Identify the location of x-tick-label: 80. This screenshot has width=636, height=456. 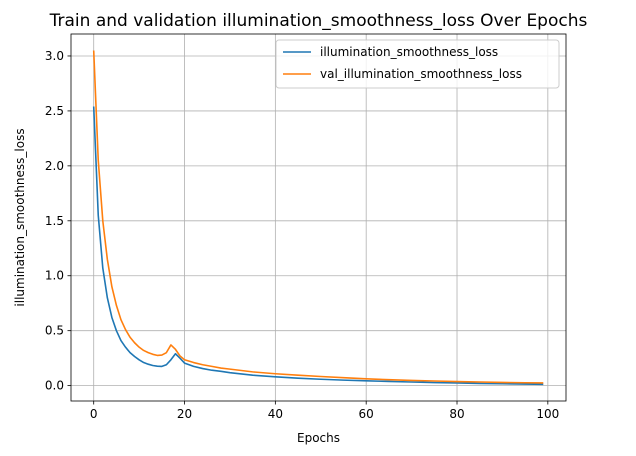
(456, 414).